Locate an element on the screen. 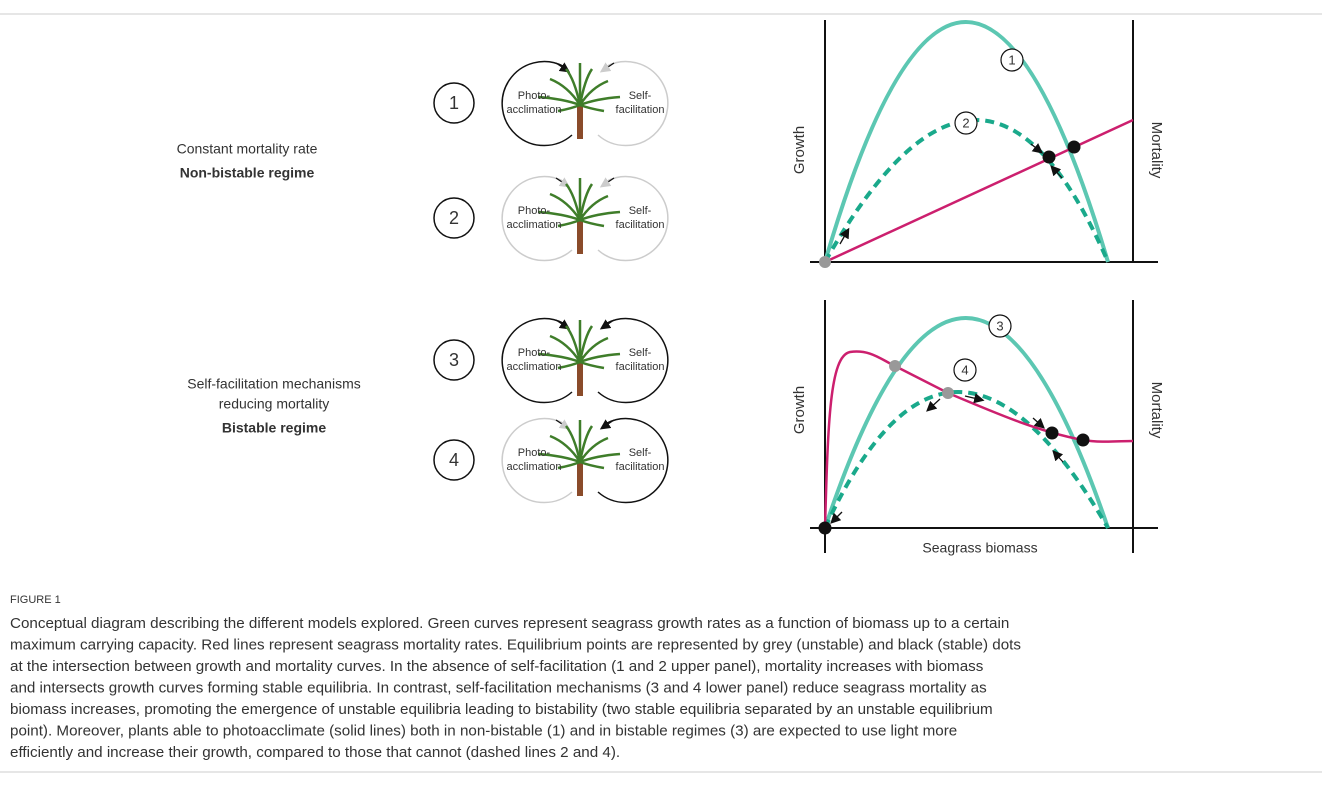  curve-label: 4 is located at coordinates (964, 369).